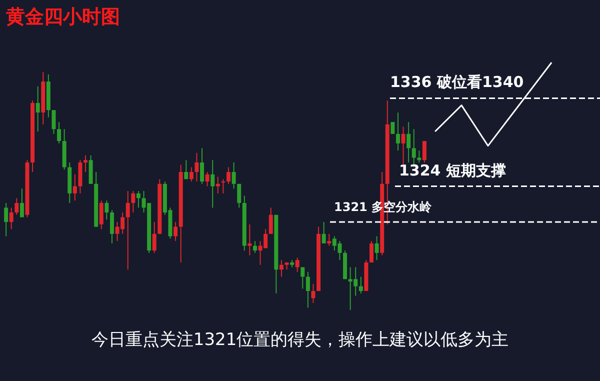 The height and width of the screenshot is (381, 600). I want to click on ref-line-label: 1336 破位看1340, so click(457, 82).